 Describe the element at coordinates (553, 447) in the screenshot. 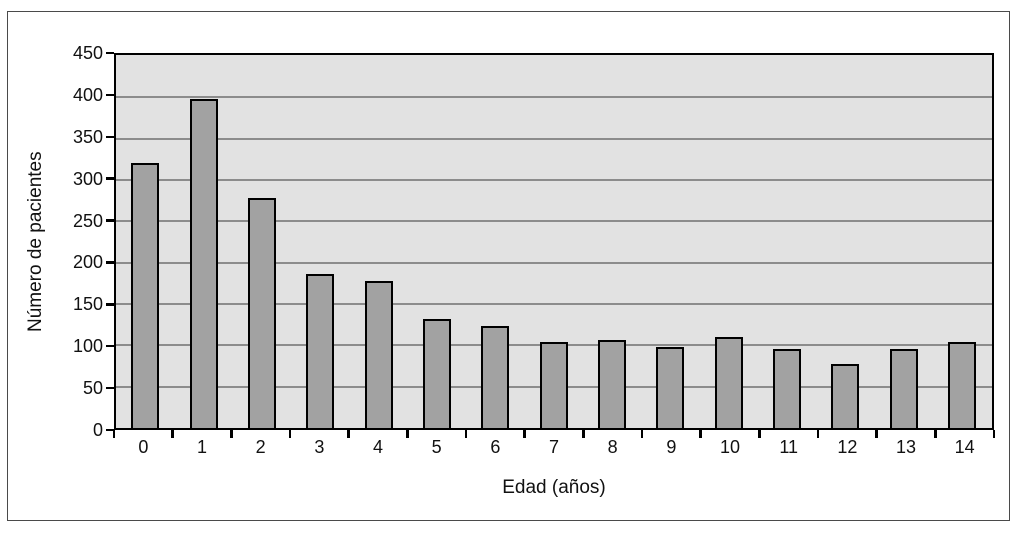

I see `x-tick-label-7: 7` at that location.